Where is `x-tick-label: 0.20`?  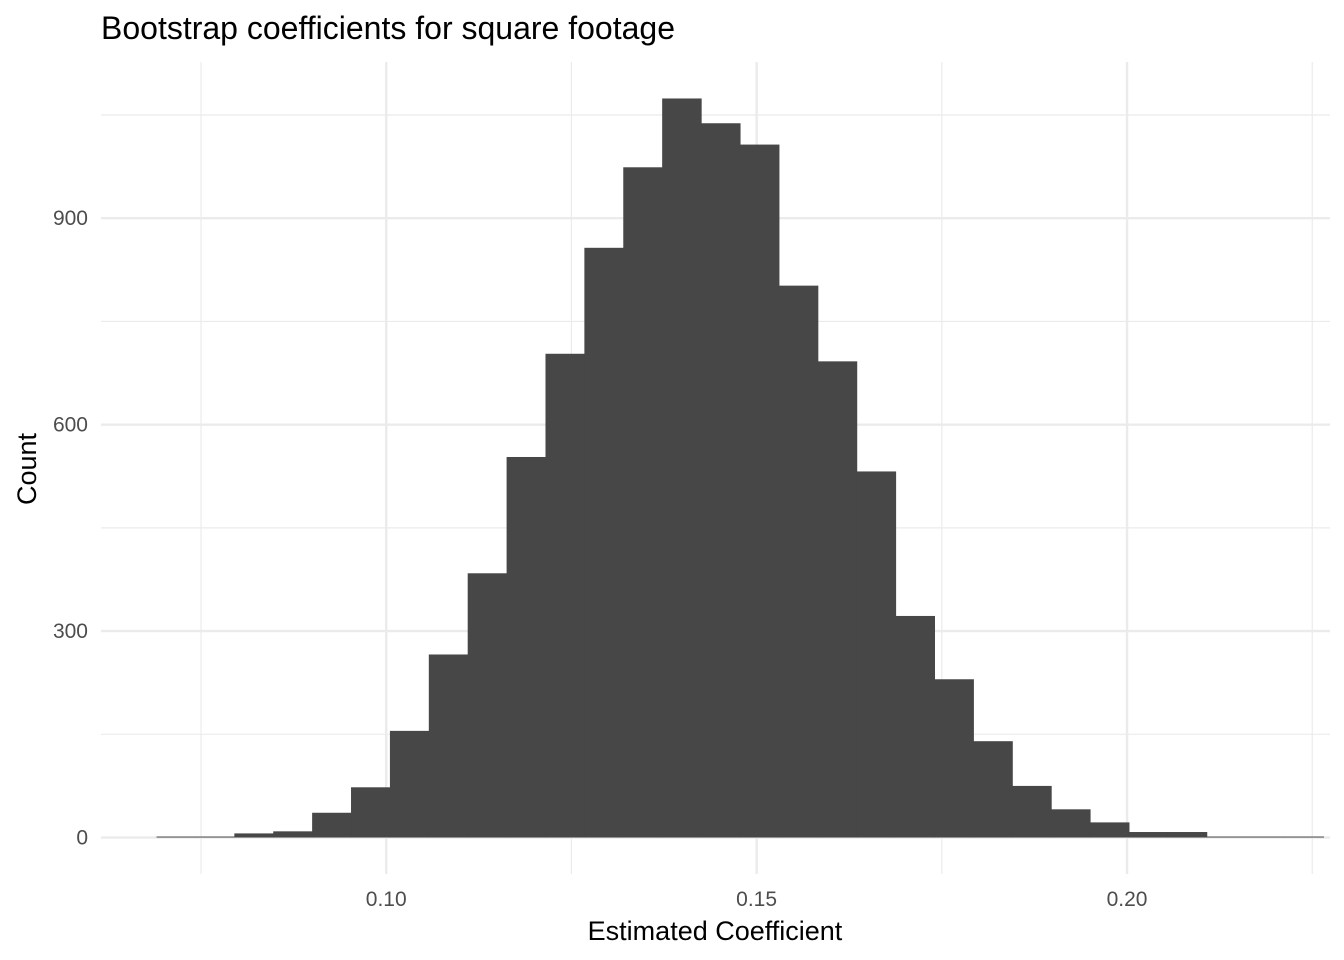
x-tick-label: 0.20 is located at coordinates (1127, 899).